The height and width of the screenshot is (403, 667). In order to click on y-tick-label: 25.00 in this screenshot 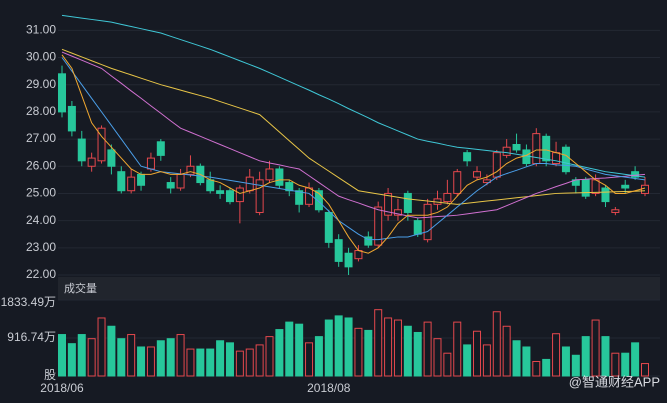, I will do `click(41, 193)`.